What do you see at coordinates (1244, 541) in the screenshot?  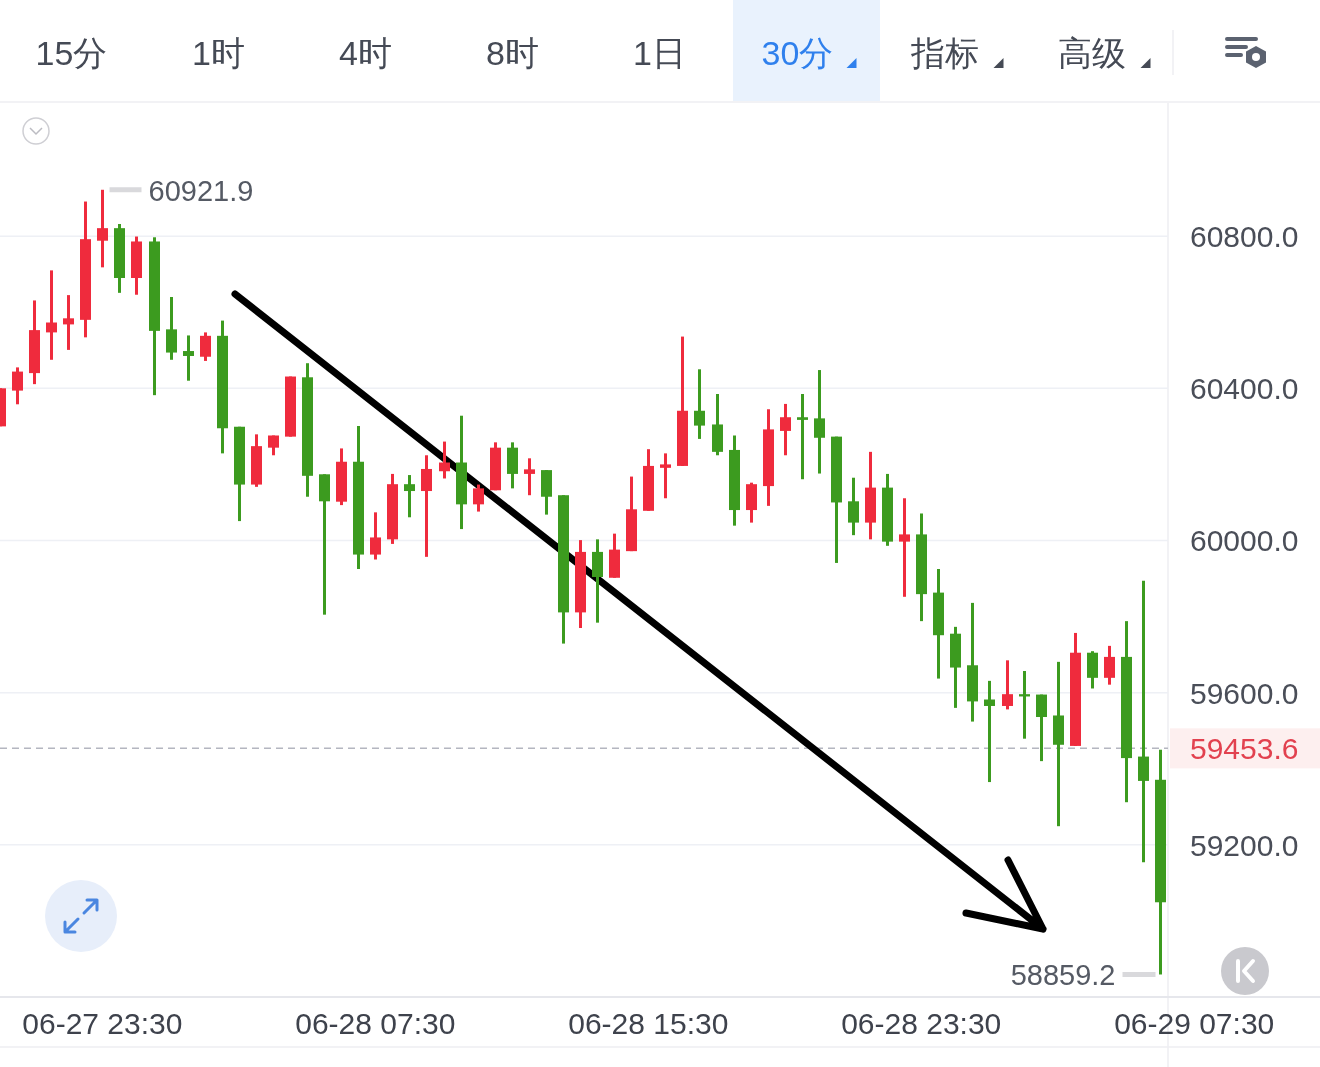 I see `y-tick-label: 60000.0` at bounding box center [1244, 541].